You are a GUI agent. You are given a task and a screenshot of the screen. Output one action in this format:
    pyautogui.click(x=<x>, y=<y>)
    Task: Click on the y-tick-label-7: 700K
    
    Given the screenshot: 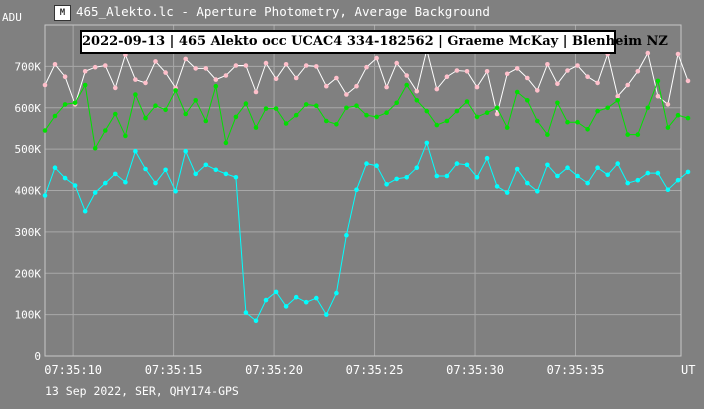 What is the action you would take?
    pyautogui.click(x=28, y=66)
    